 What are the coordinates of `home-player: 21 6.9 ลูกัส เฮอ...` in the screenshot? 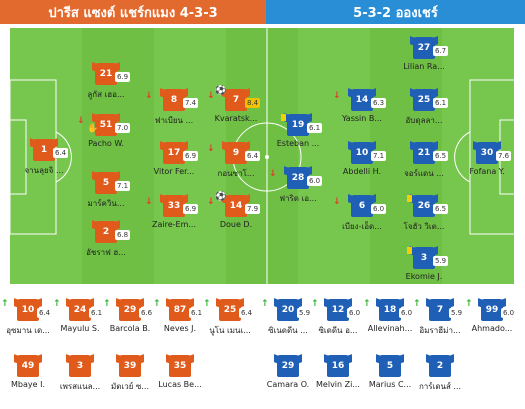 It's located at (106, 82).